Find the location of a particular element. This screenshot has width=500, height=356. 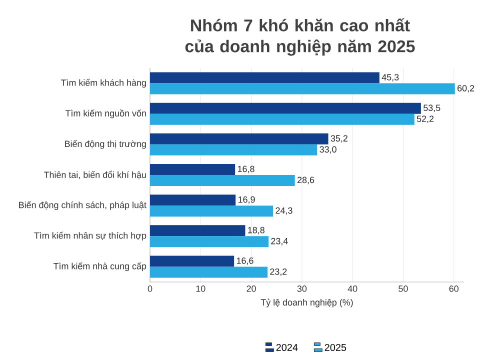

y-tick-label: Tìm kiếm khách hàng is located at coordinates (103, 83).